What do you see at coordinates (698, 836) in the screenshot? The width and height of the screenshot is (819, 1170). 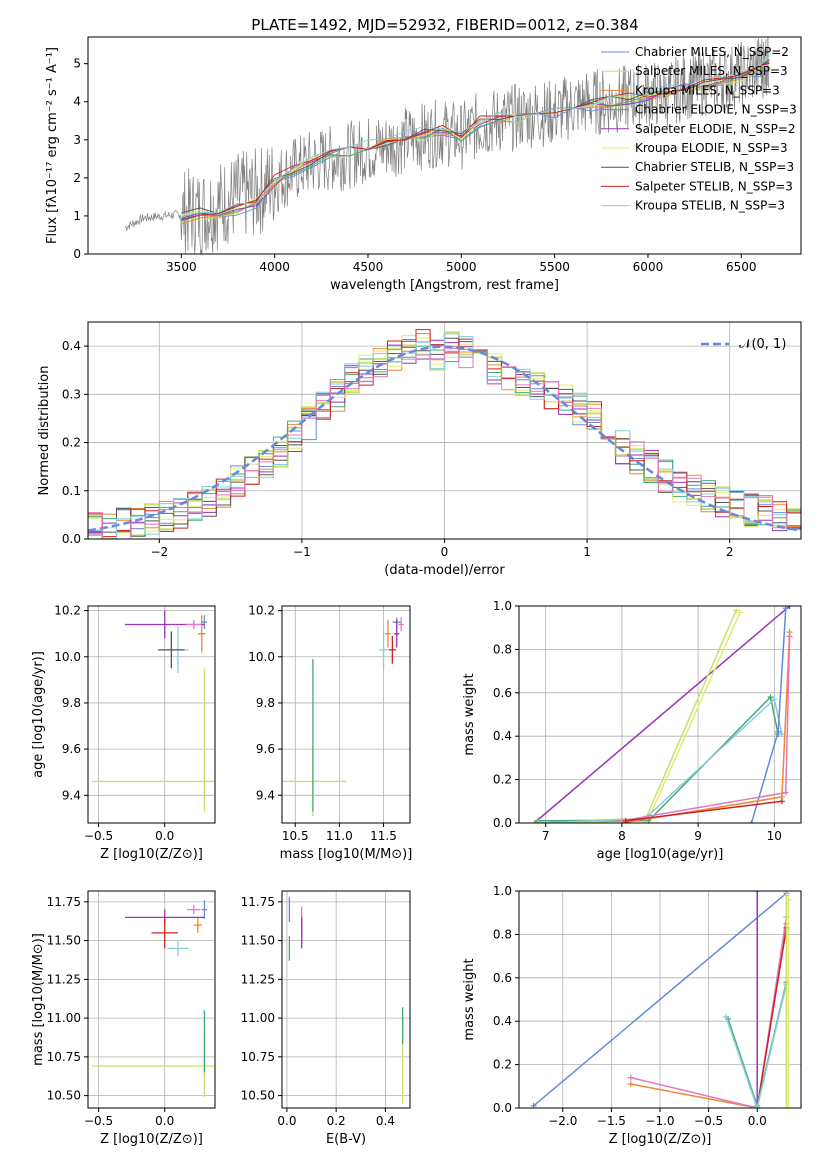 I see `x-tick-label: 9` at bounding box center [698, 836].